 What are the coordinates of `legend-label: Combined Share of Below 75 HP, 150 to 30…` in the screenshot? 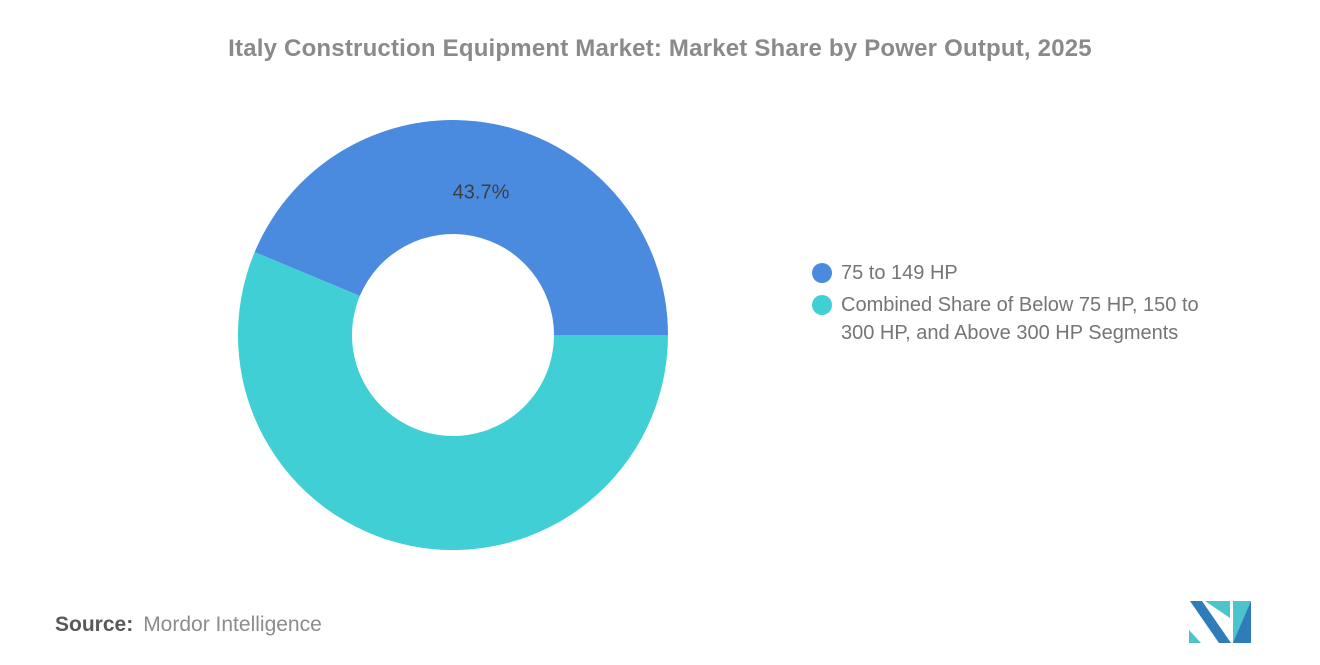 It's located at (1020, 319).